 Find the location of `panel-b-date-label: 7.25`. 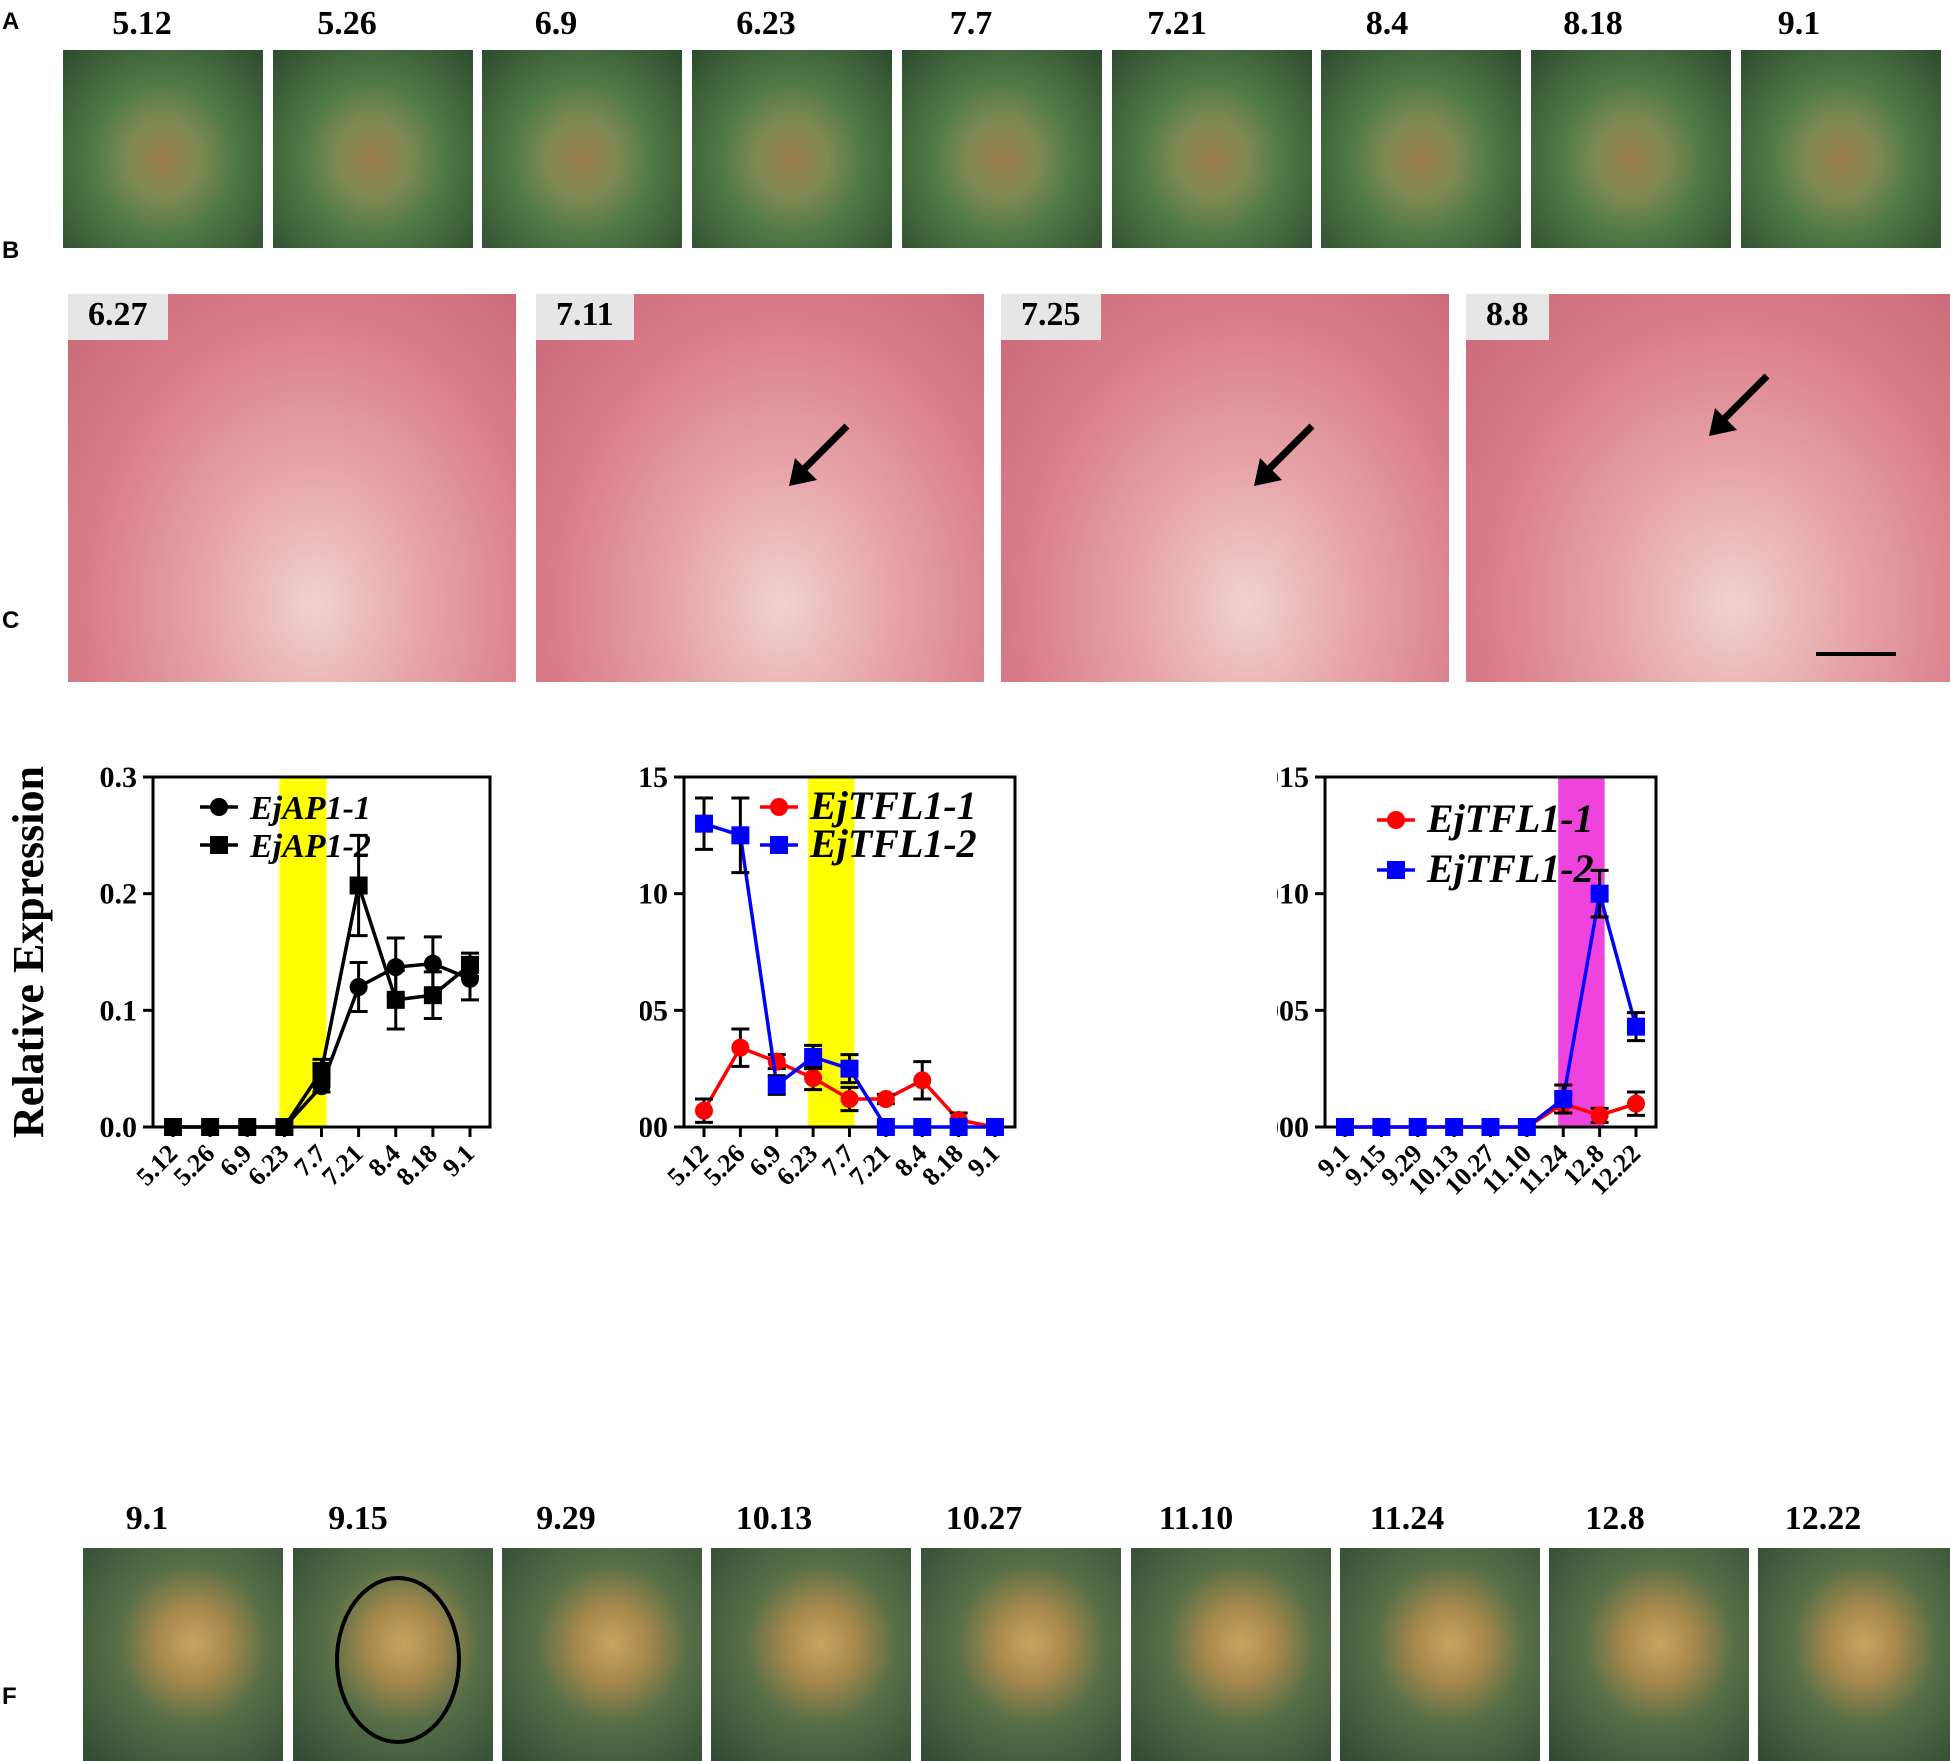

panel-b-date-label: 7.25 is located at coordinates (1051, 317).